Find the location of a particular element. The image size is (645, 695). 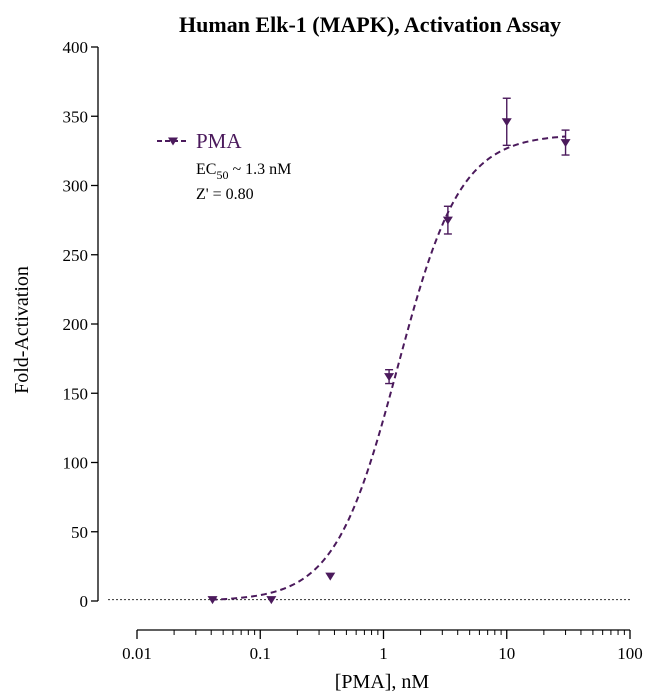

x-tick-label: 0.01 is located at coordinates (137, 653).